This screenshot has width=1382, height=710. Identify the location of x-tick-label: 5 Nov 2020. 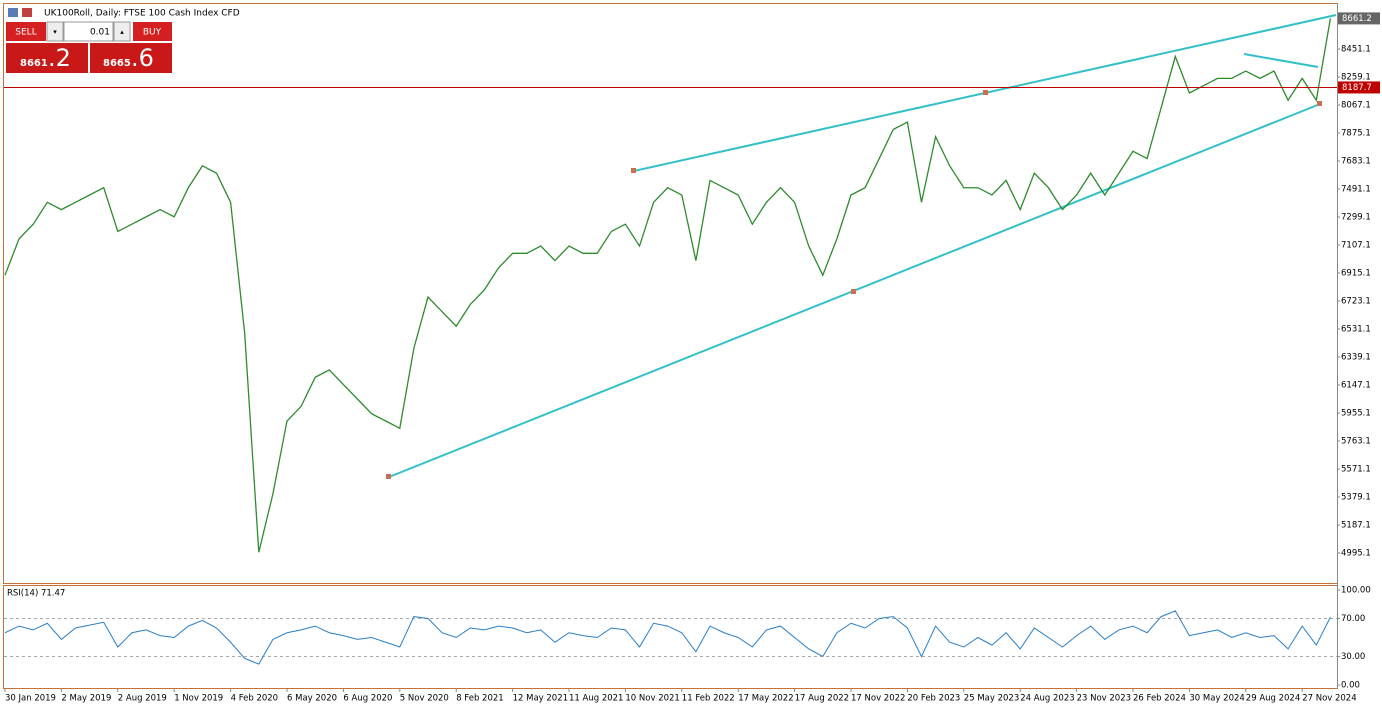
(424, 699).